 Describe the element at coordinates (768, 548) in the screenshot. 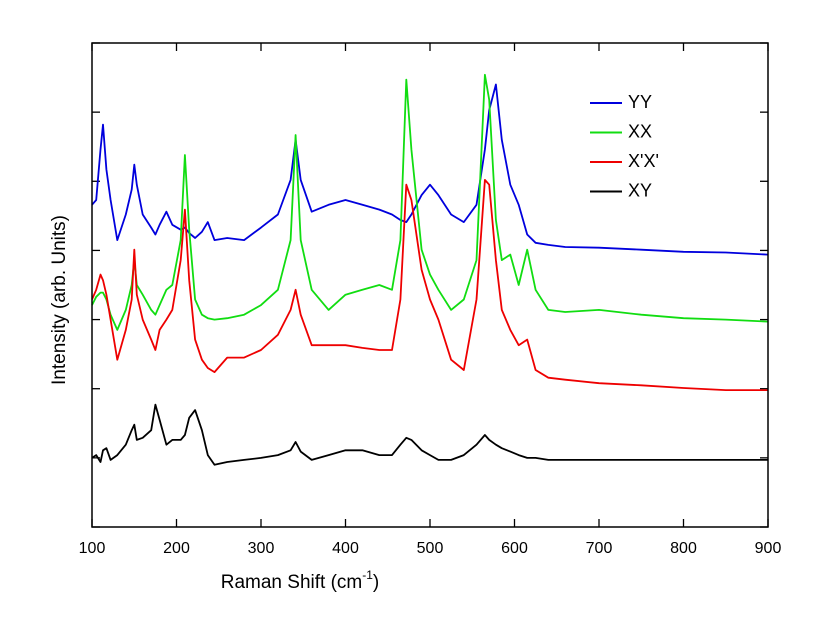

I see `x-tick-label: 900` at that location.